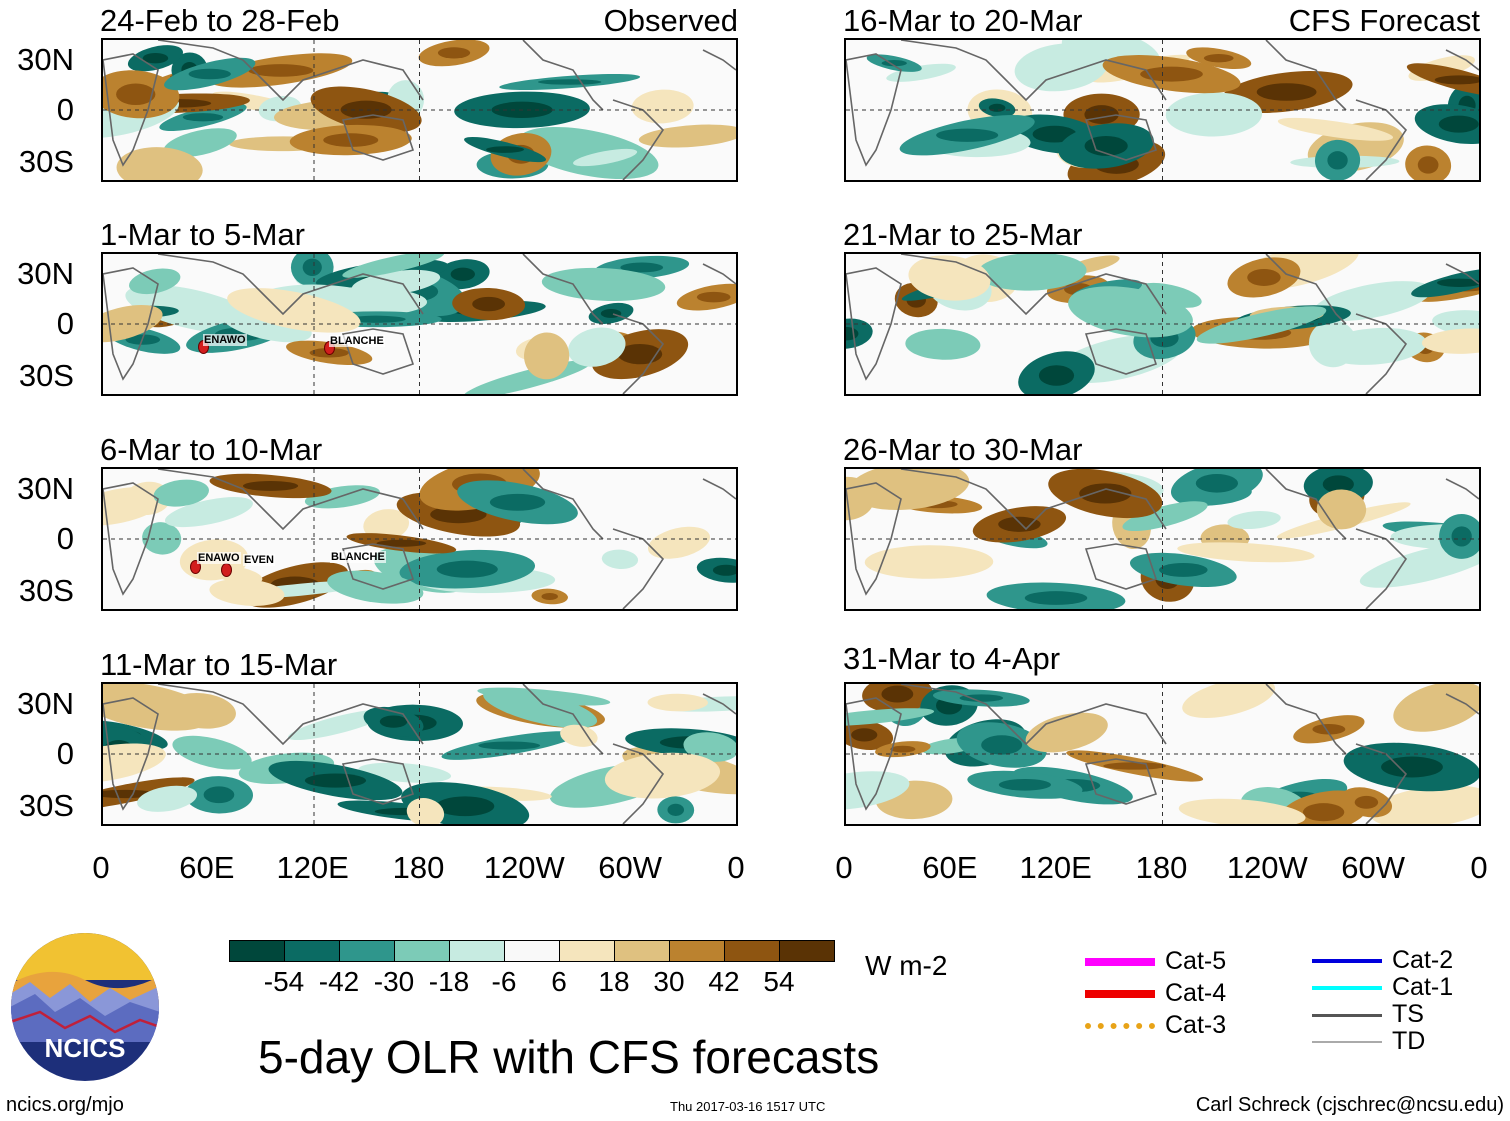 The width and height of the screenshot is (1510, 1121). Describe the element at coordinates (963, 449) in the screenshot. I see `panel-title-7: 26-Mar to 30-Mar` at that location.